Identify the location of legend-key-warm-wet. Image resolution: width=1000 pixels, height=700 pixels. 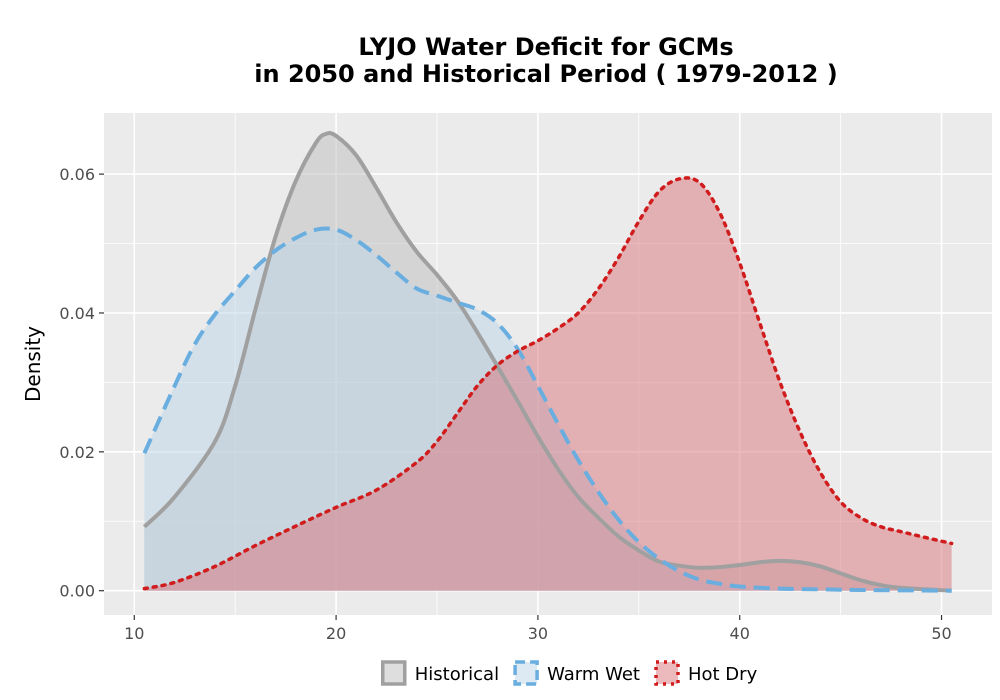
(526, 673).